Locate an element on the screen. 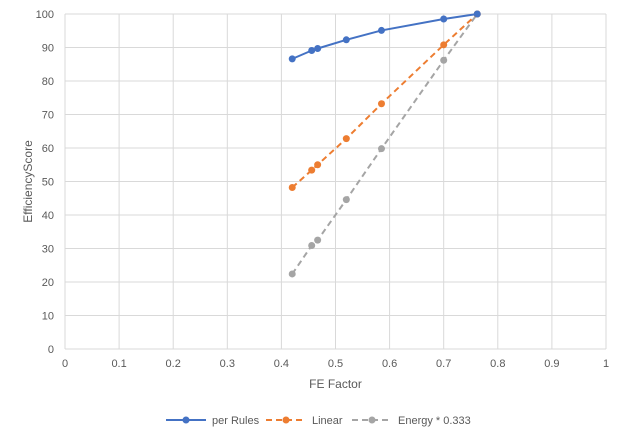 The image size is (624, 445). y-tick-label: 60 is located at coordinates (48, 149).